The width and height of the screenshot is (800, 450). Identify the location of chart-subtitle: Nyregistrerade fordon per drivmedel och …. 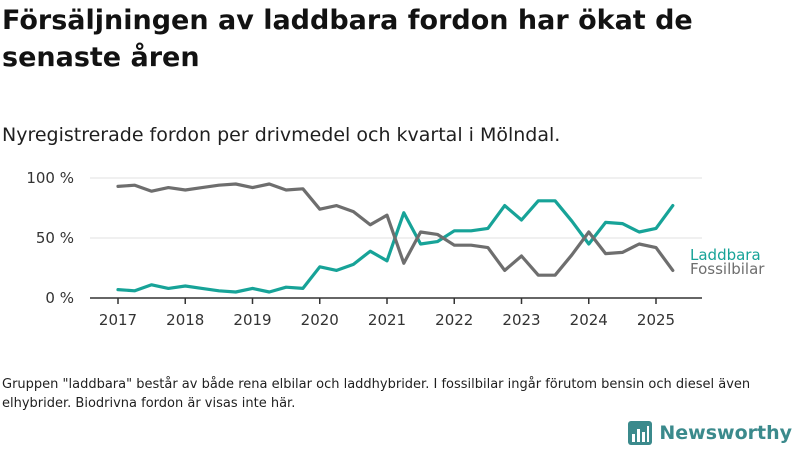
(281, 135).